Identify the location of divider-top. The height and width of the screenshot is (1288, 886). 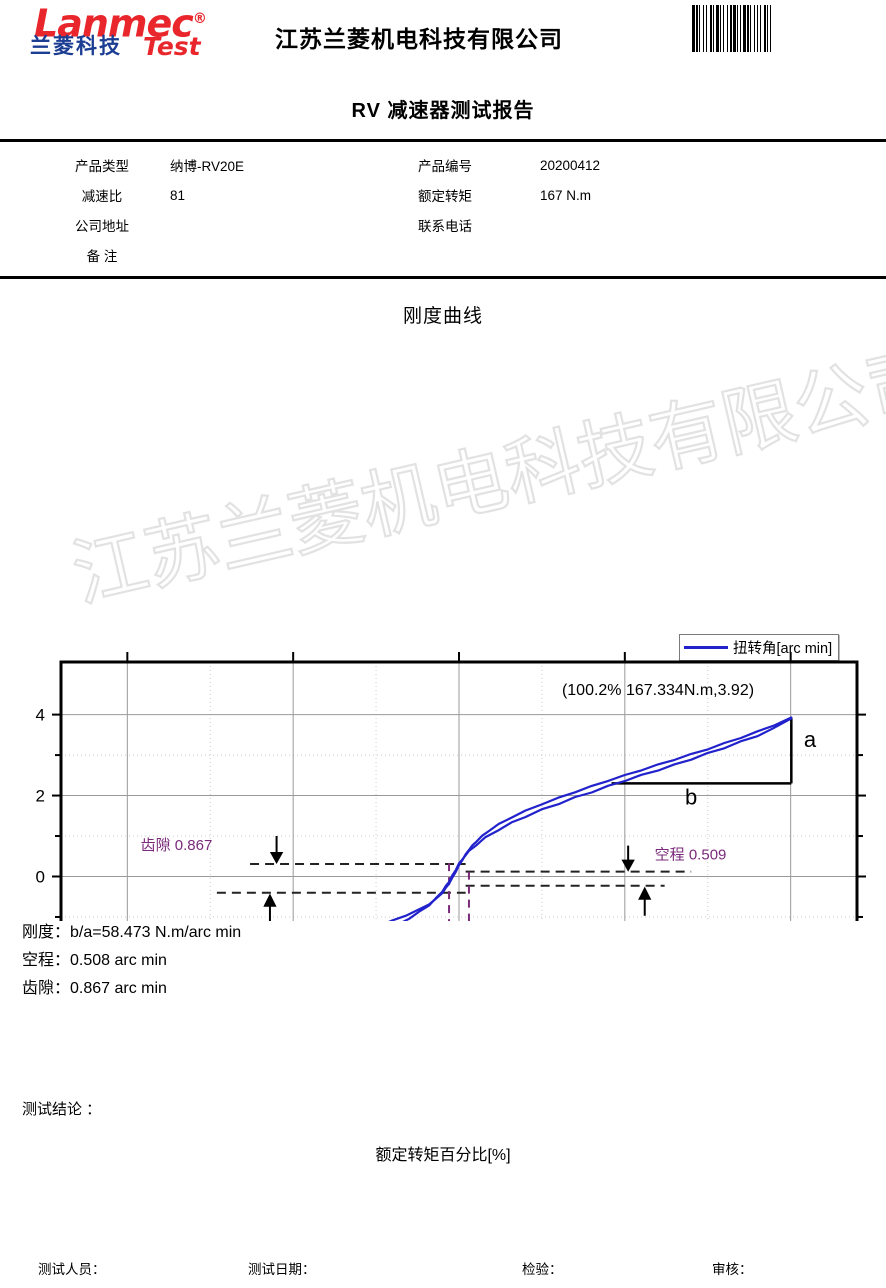
(443, 140).